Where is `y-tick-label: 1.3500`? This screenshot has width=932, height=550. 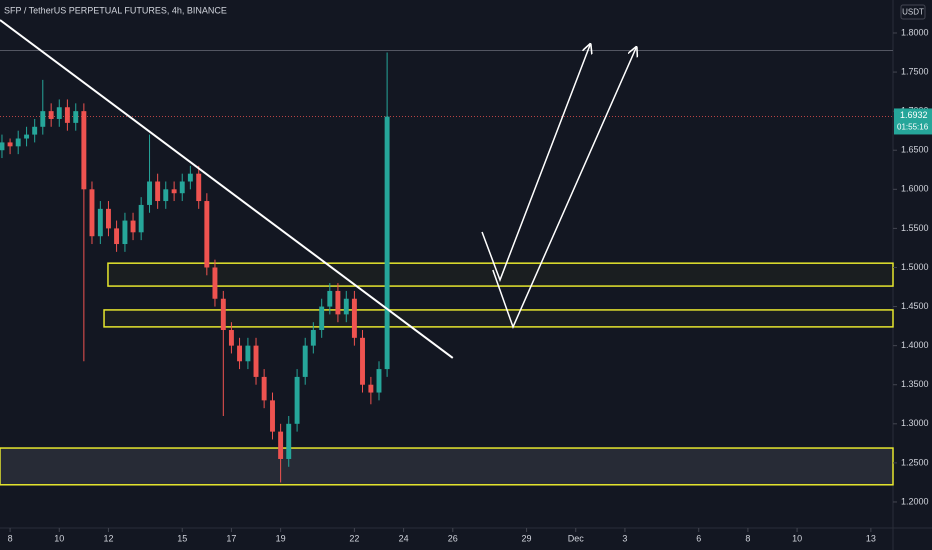 y-tick-label: 1.3500 is located at coordinates (915, 384).